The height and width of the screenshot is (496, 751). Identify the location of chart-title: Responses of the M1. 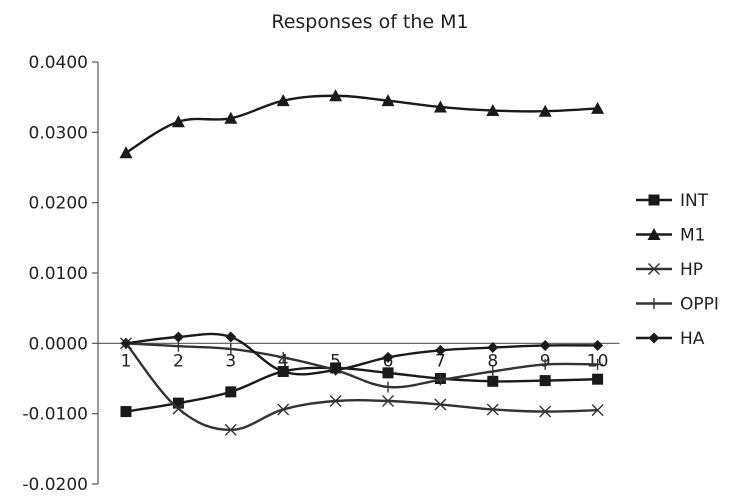
(369, 22).